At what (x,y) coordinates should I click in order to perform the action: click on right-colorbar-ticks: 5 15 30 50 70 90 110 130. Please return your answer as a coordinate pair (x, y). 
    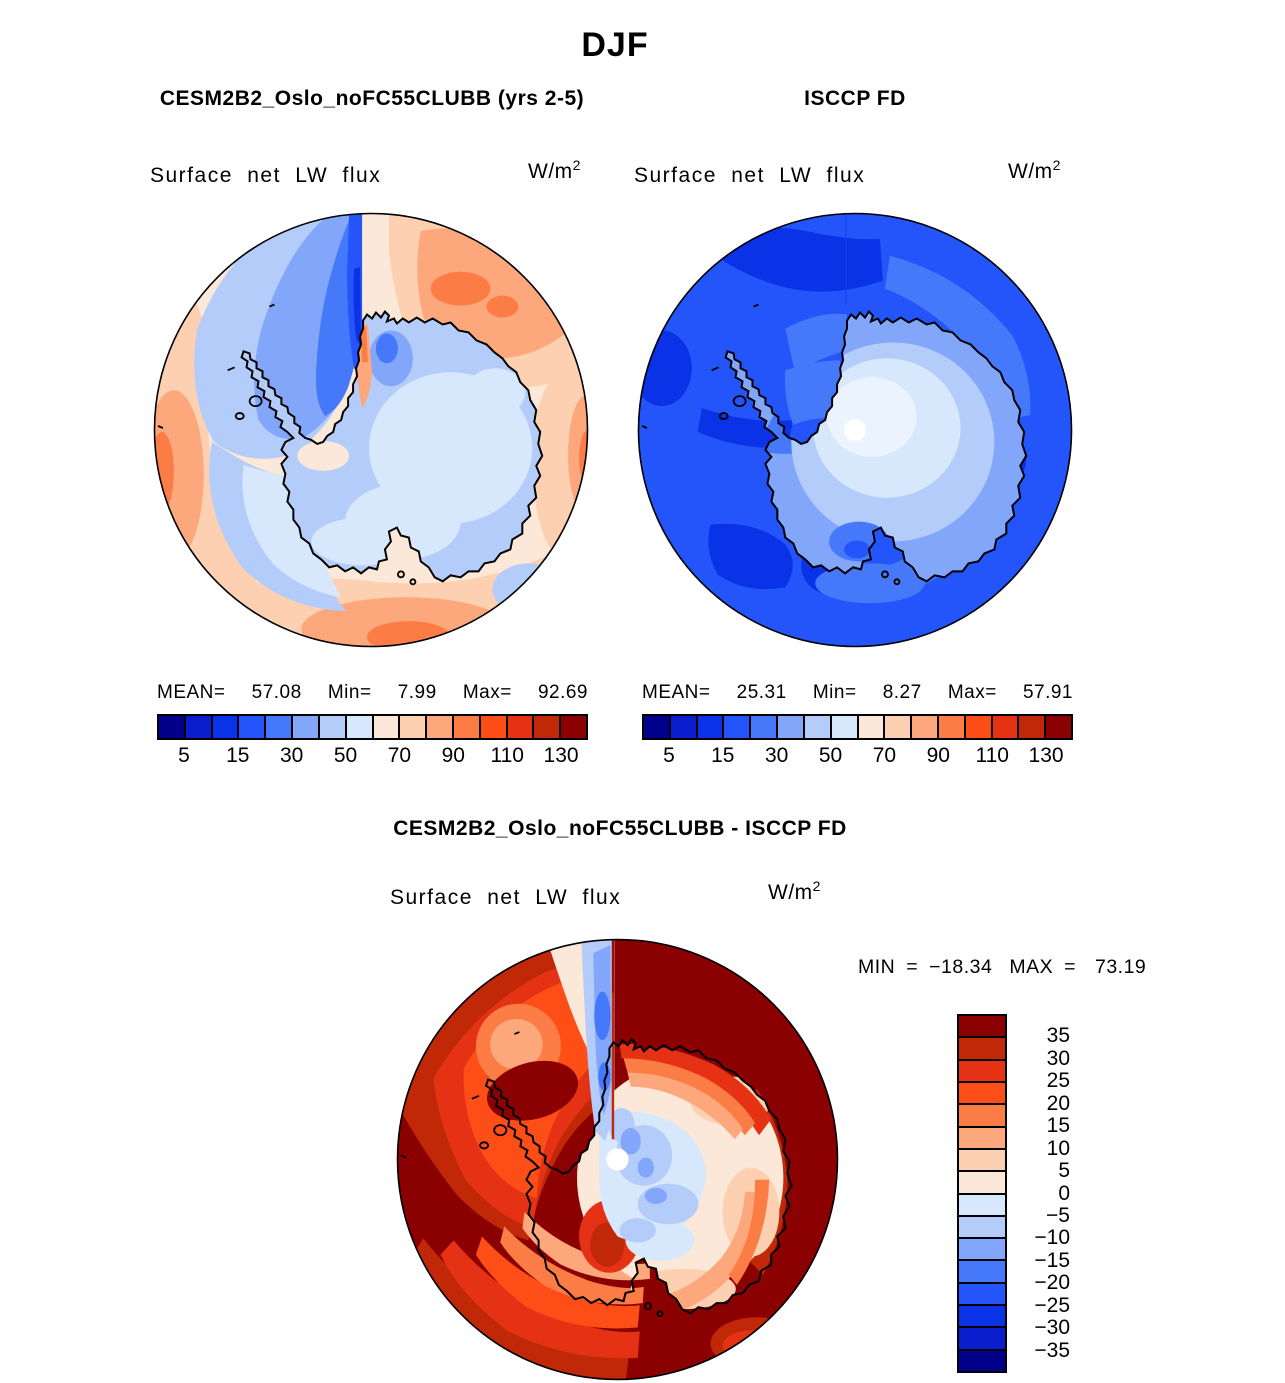
    Looking at the image, I should click on (857, 759).